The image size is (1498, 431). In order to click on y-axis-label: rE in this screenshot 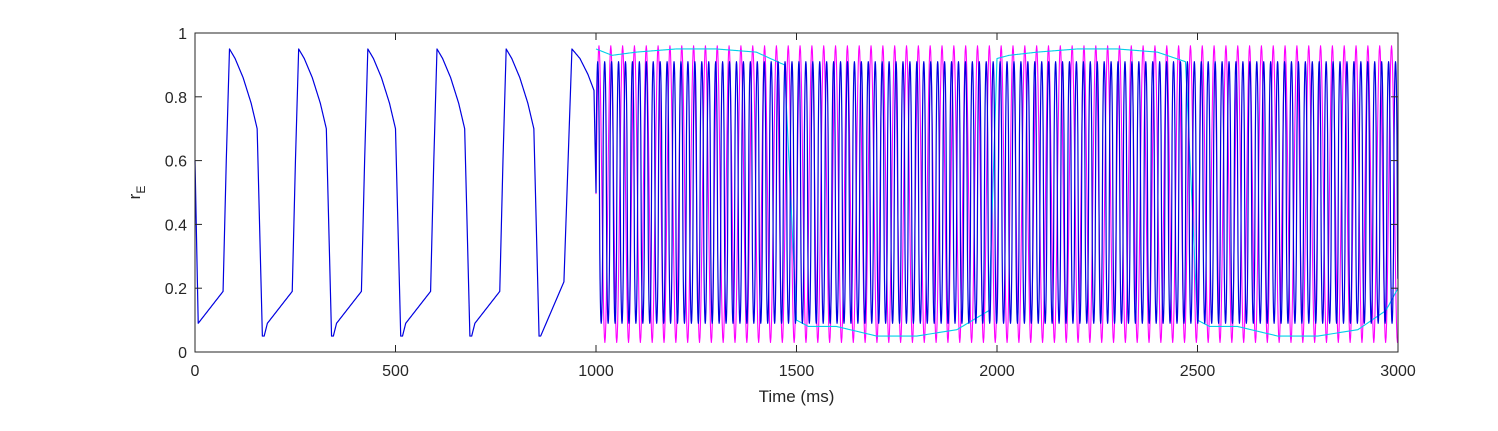, I will do `click(136, 193)`.